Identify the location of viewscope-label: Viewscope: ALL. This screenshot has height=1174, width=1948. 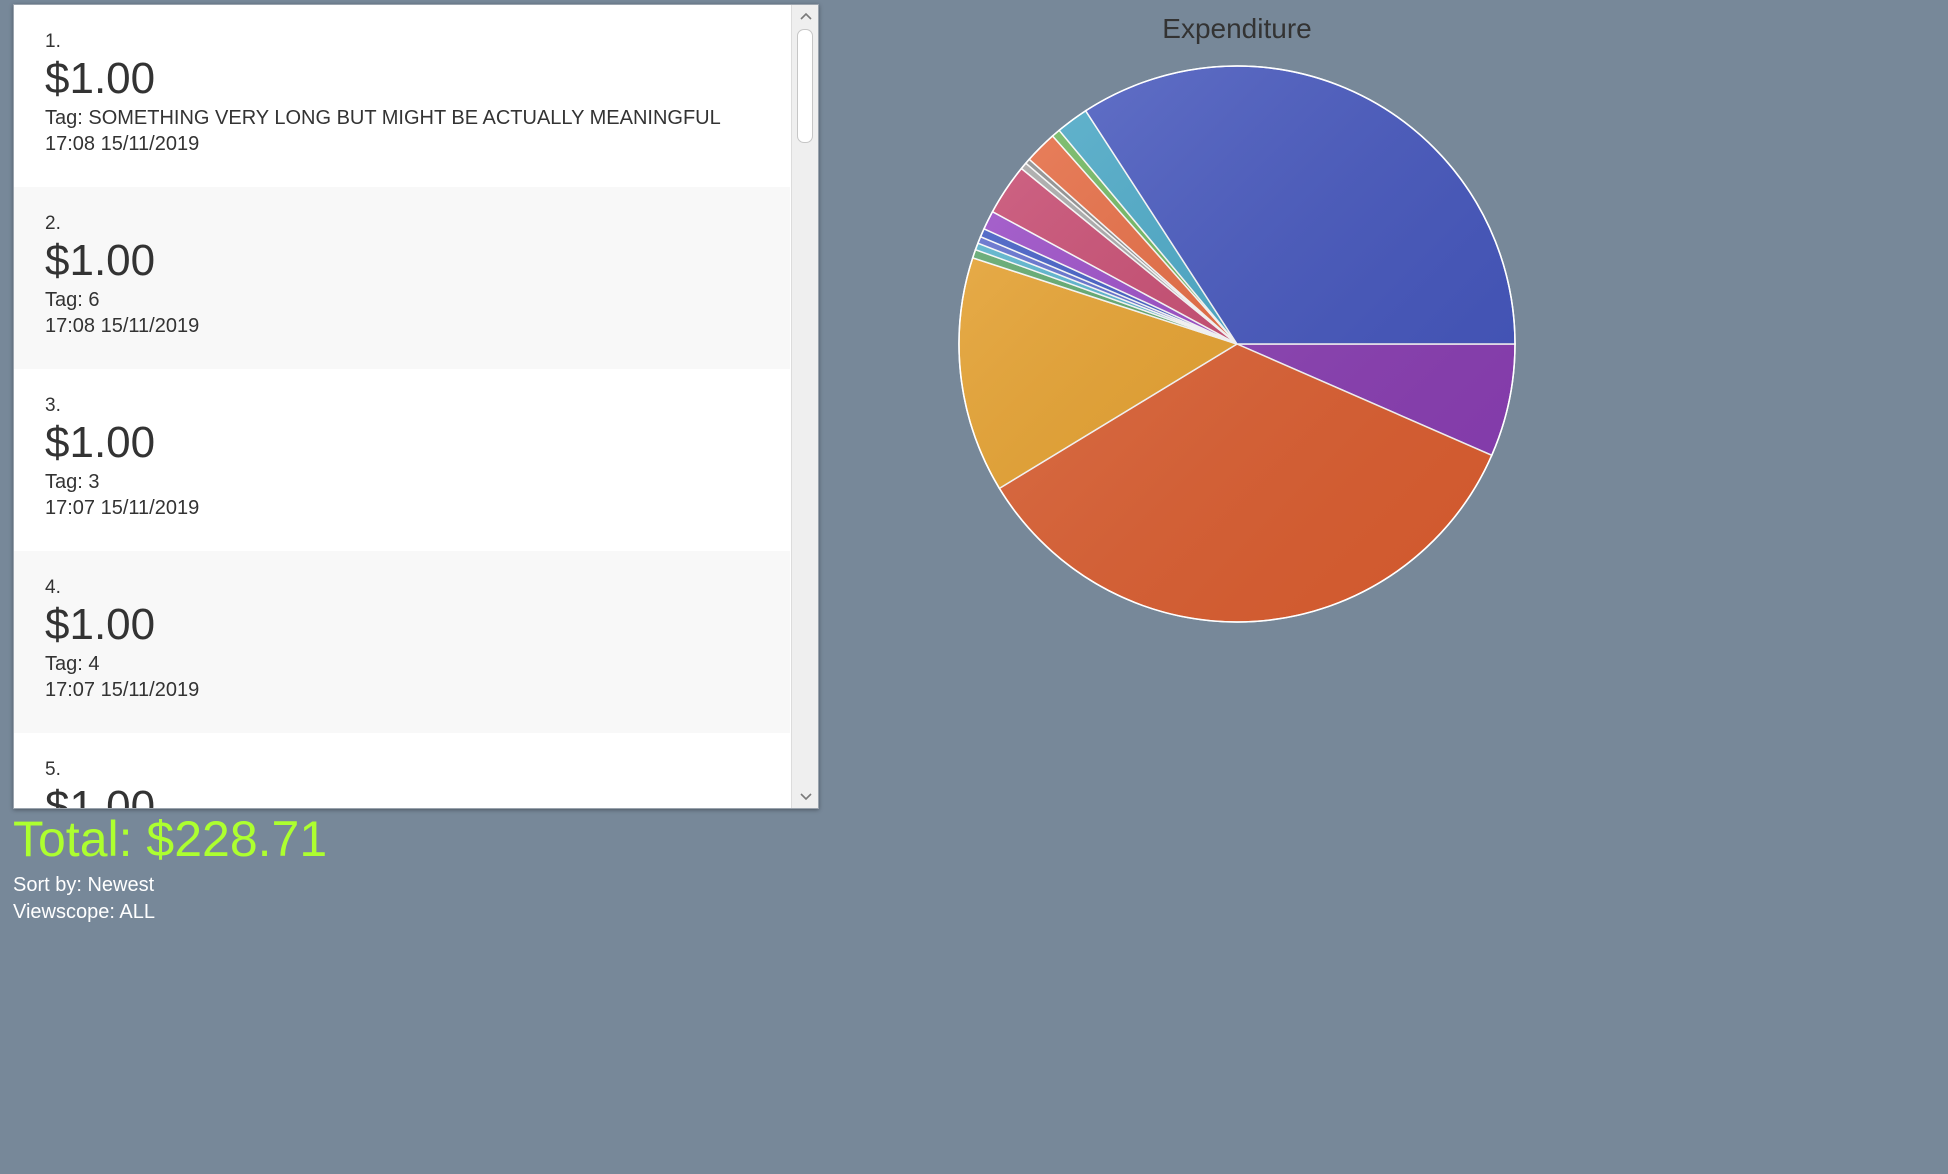
(84, 912).